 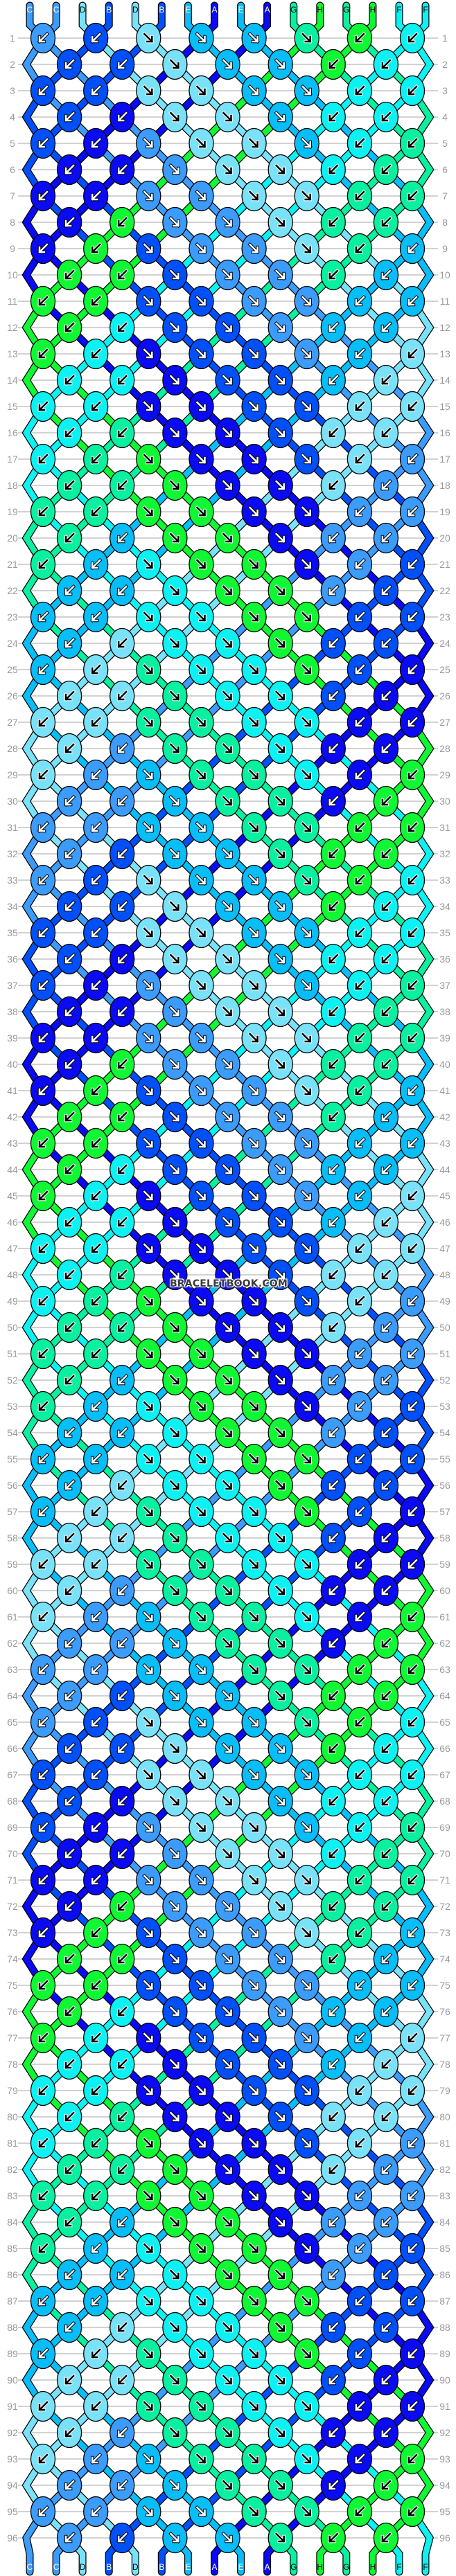 I want to click on strand-label-top: D, so click(x=83, y=10).